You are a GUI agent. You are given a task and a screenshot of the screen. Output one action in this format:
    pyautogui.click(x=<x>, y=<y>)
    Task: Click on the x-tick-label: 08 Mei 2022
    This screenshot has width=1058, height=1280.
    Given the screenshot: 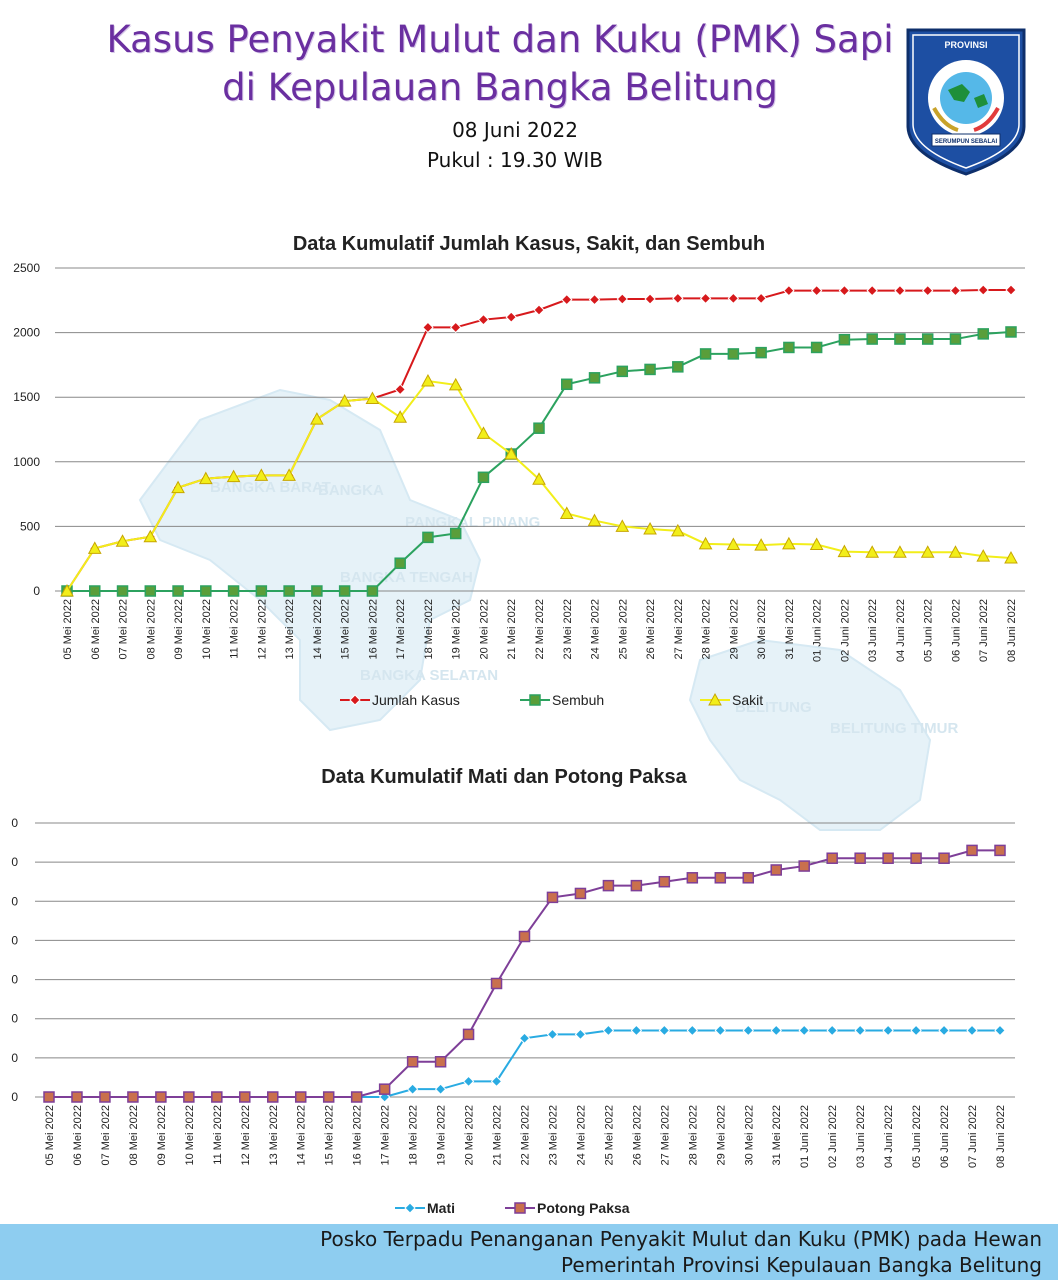 What is the action you would take?
    pyautogui.click(x=134, y=1135)
    